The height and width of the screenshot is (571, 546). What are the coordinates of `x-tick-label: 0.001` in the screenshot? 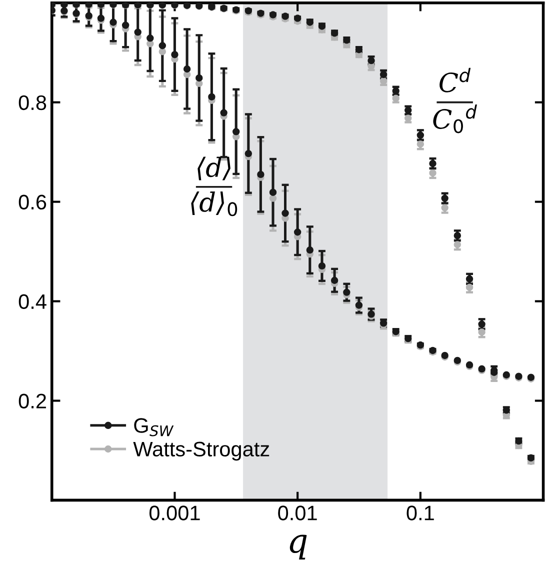 It's located at (174, 513).